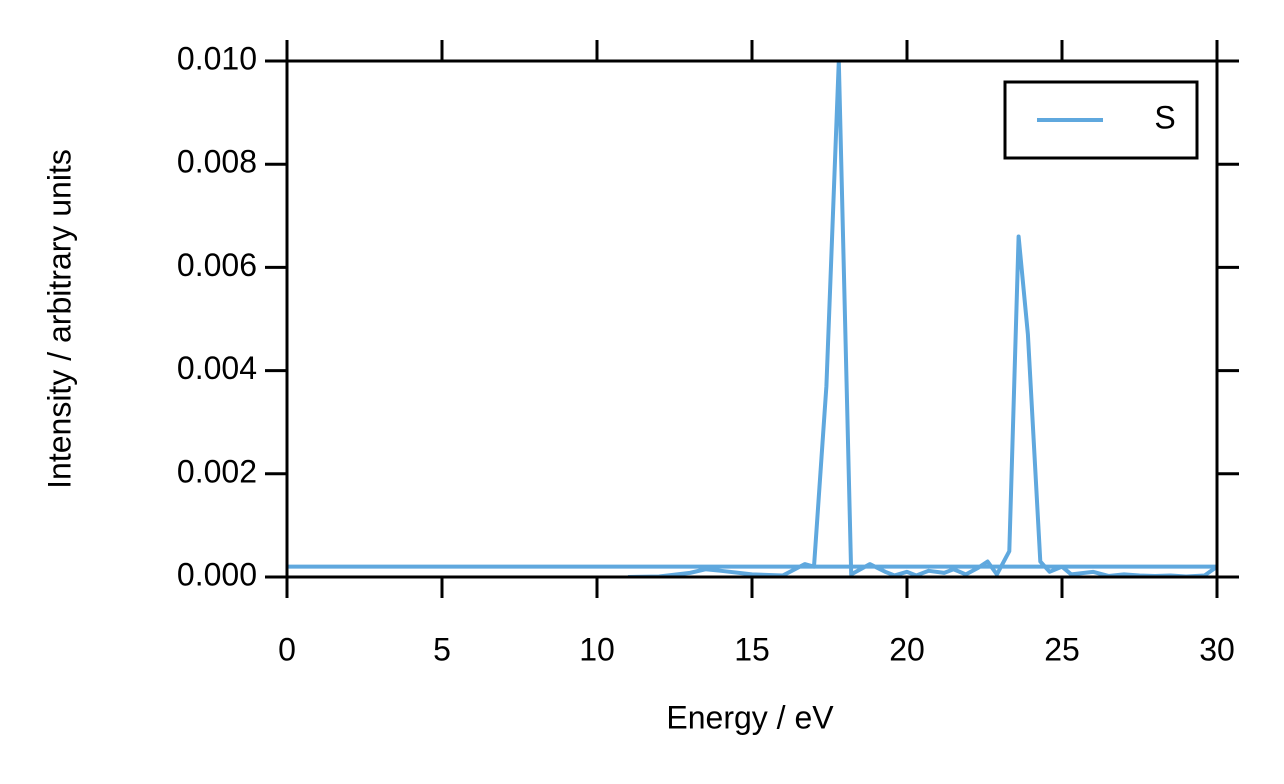  Describe the element at coordinates (1062, 649) in the screenshot. I see `x-tick-label: 25` at that location.